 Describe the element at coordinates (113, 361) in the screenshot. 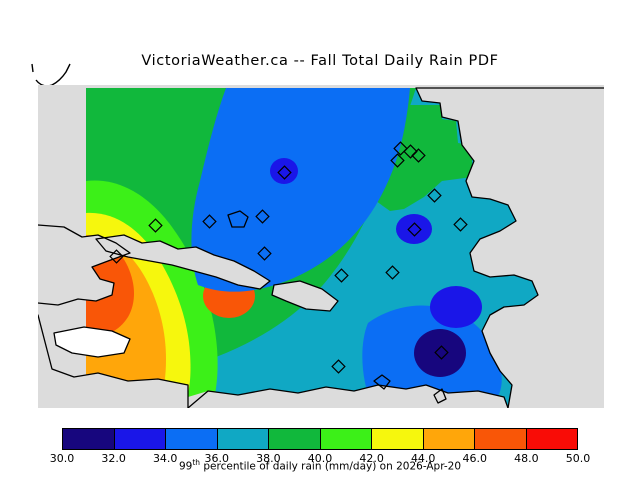

I see `land-west-lower` at that location.